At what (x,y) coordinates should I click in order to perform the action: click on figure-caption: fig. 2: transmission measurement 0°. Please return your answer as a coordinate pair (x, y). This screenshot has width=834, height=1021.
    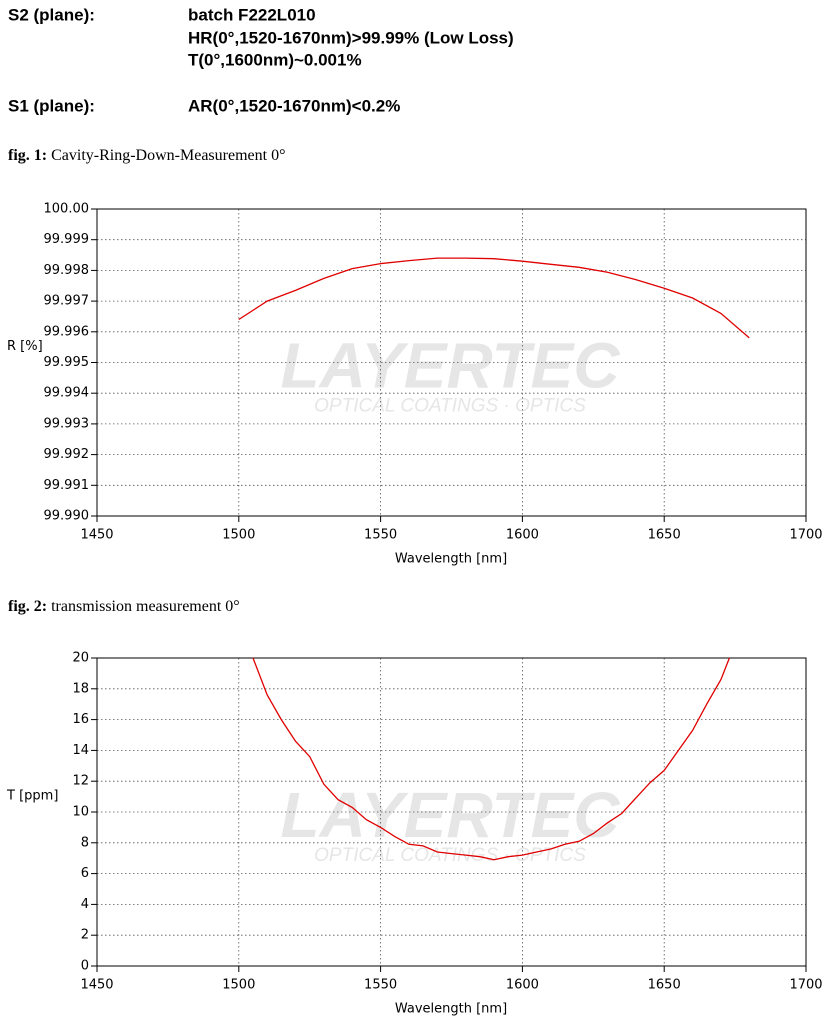
    Looking at the image, I should click on (124, 606).